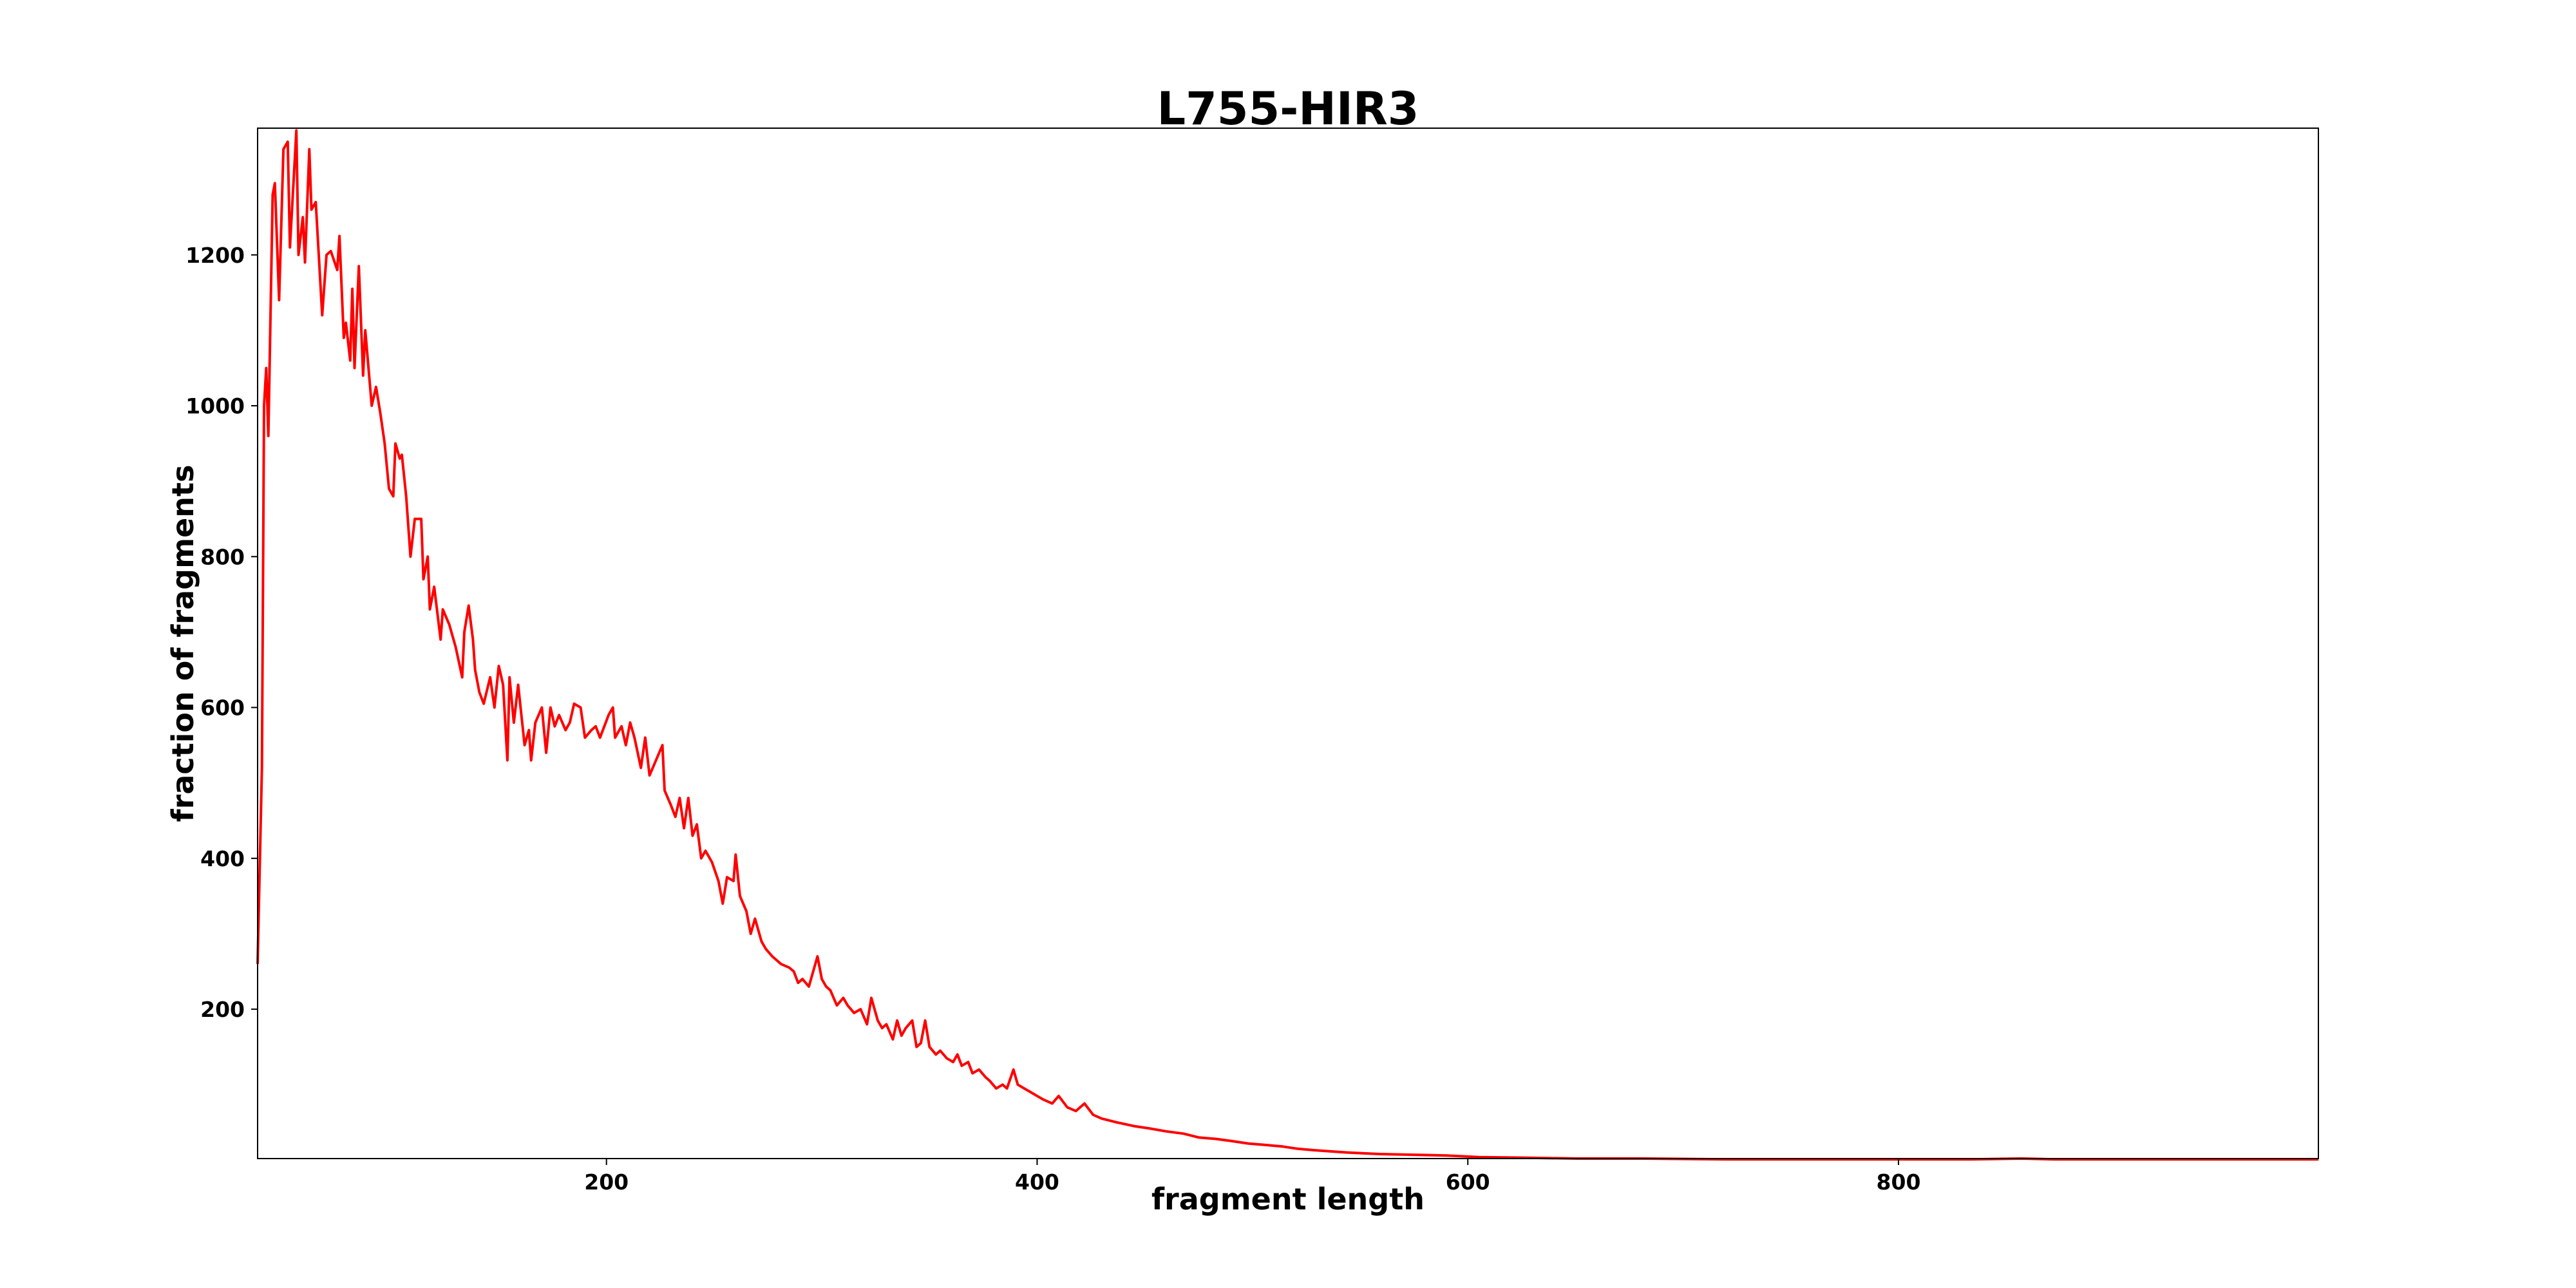  What do you see at coordinates (1252, 1177) in the screenshot?
I see `x-axis-ticks: 200 400 600 800` at bounding box center [1252, 1177].